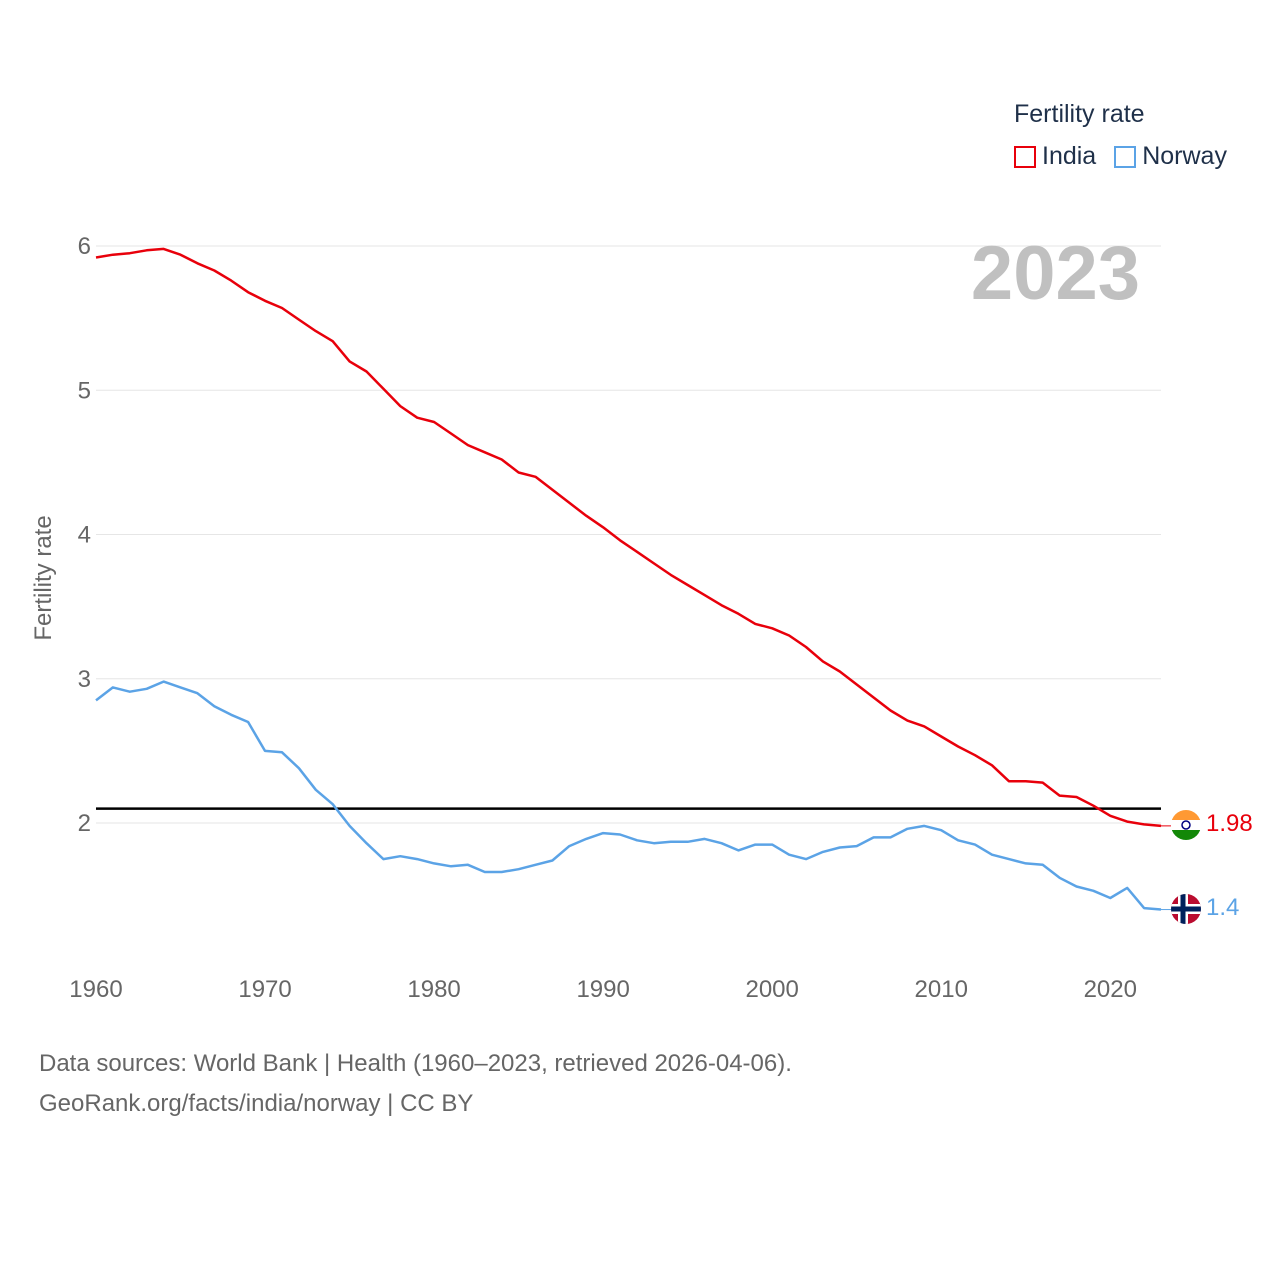 This screenshot has height=1280, width=1280. I want to click on x-axis-ticks: 1960 1970 1980 1990 2000 2010 2020, so click(603, 989).